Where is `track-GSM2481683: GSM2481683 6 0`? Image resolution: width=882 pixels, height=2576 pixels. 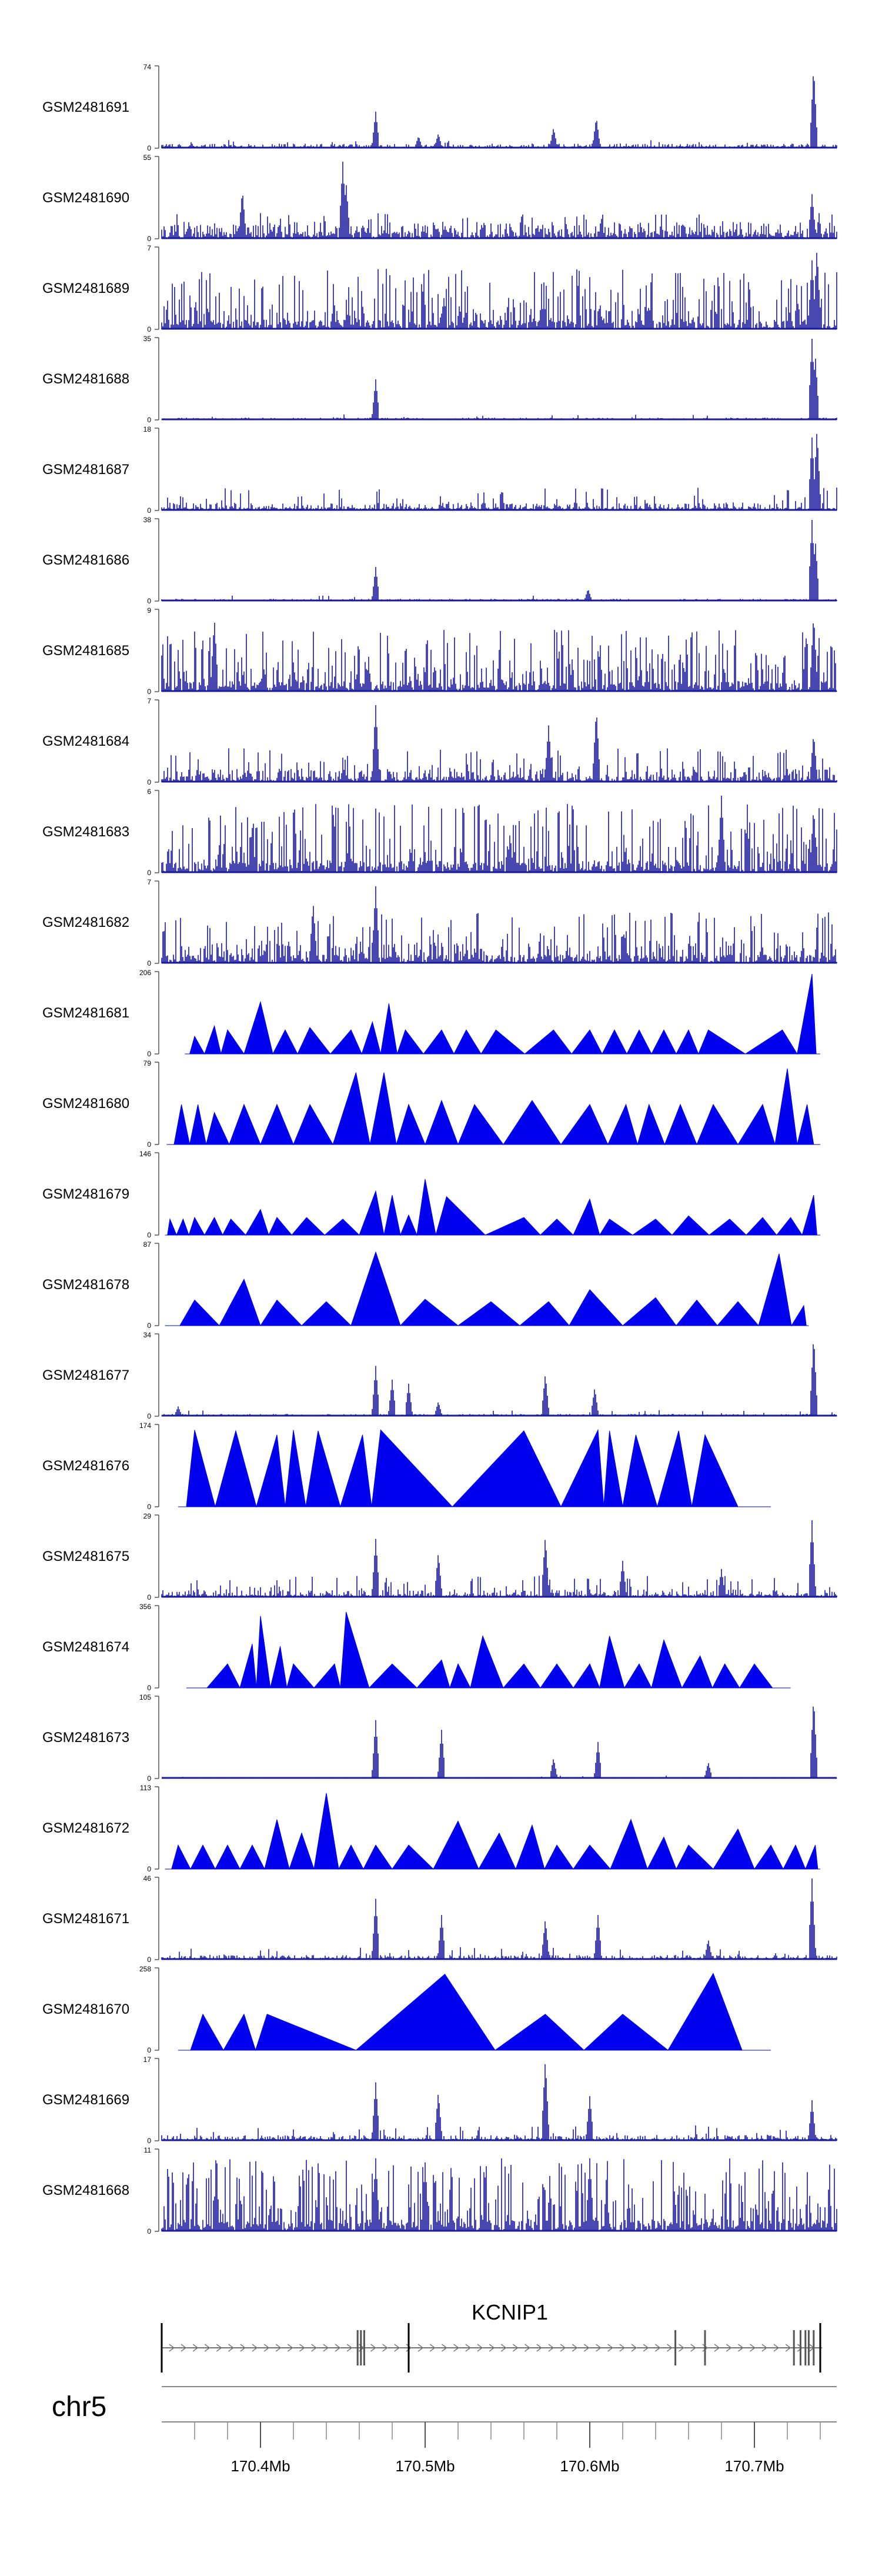 track-GSM2481683: GSM2481683 6 0 is located at coordinates (439, 832).